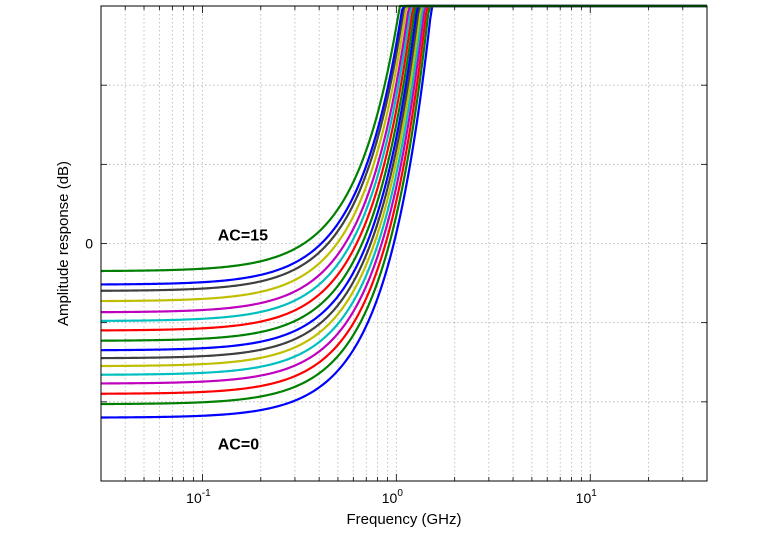 The height and width of the screenshot is (546, 780). I want to click on x-tick-exponent: -1, so click(206, 493).